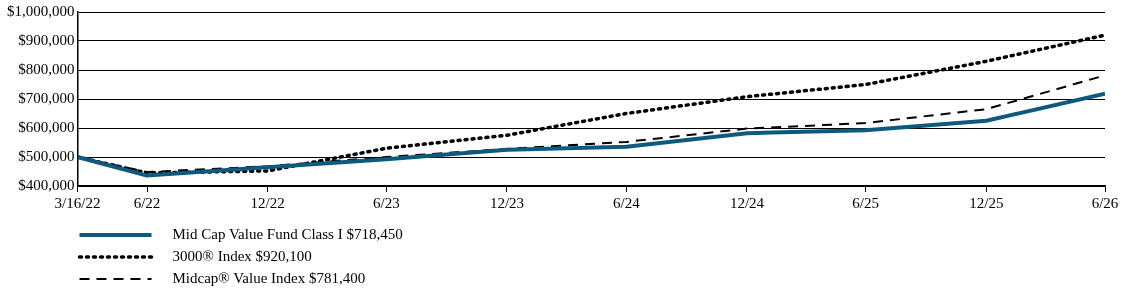  What do you see at coordinates (46, 126) in the screenshot?
I see `y-tick-label: $600,000` at bounding box center [46, 126].